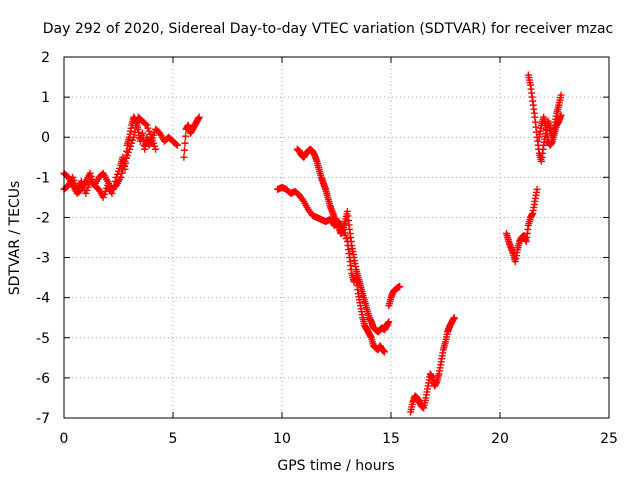 This screenshot has width=640, height=480. I want to click on x-tick-label: 10, so click(282, 439).